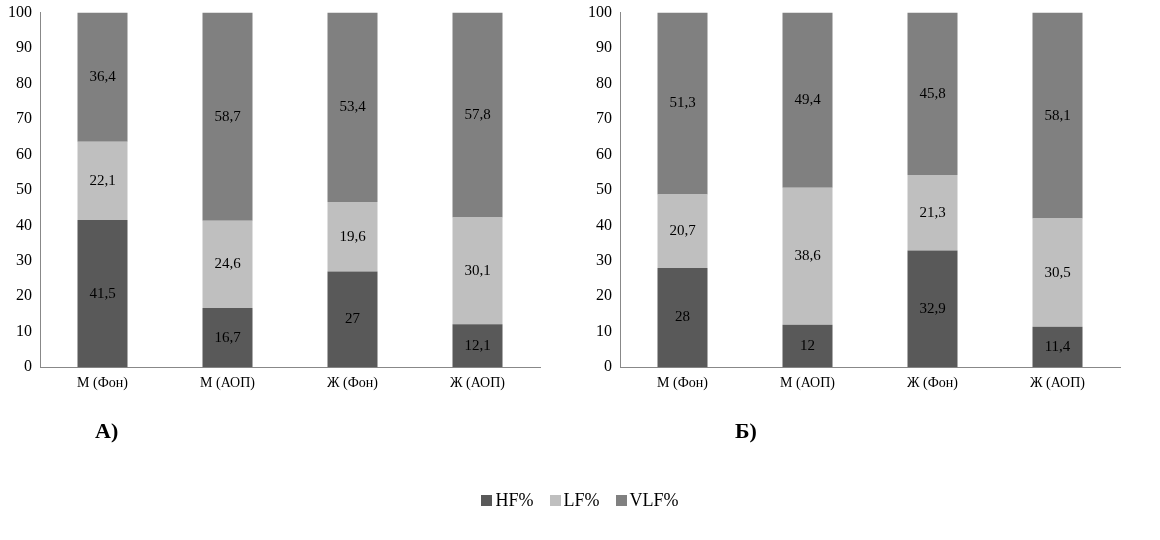  I want to click on data-label: 20,7, so click(683, 230).